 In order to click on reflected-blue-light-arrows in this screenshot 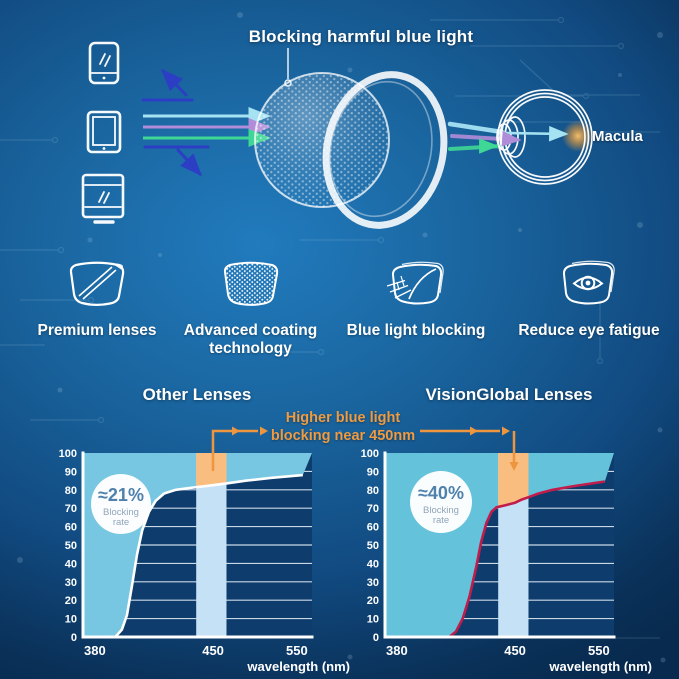, I will do `click(175, 122)`.